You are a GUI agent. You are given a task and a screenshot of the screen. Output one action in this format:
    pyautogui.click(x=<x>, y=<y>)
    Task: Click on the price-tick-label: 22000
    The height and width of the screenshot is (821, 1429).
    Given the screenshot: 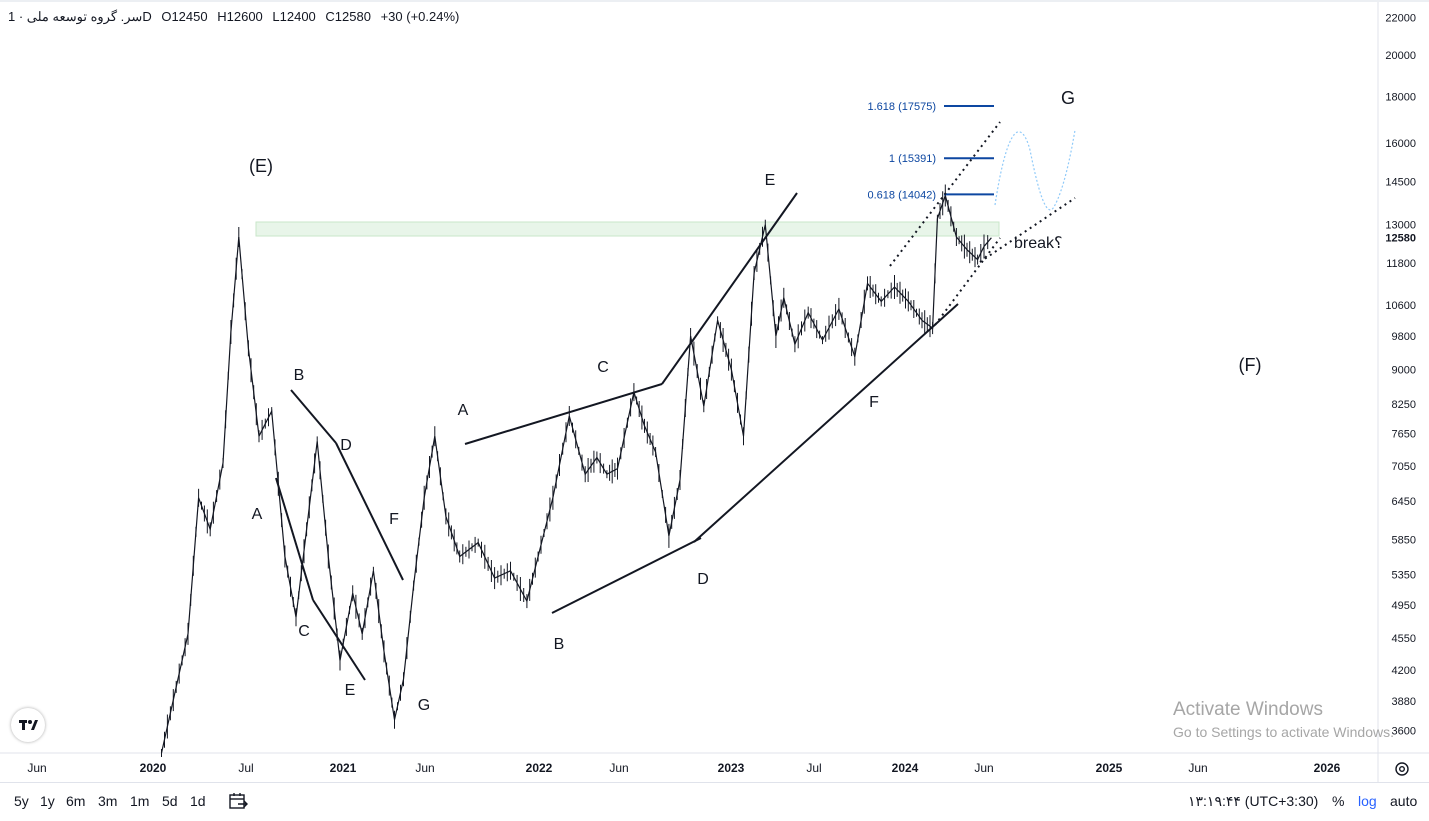 What is the action you would take?
    pyautogui.click(x=1400, y=19)
    